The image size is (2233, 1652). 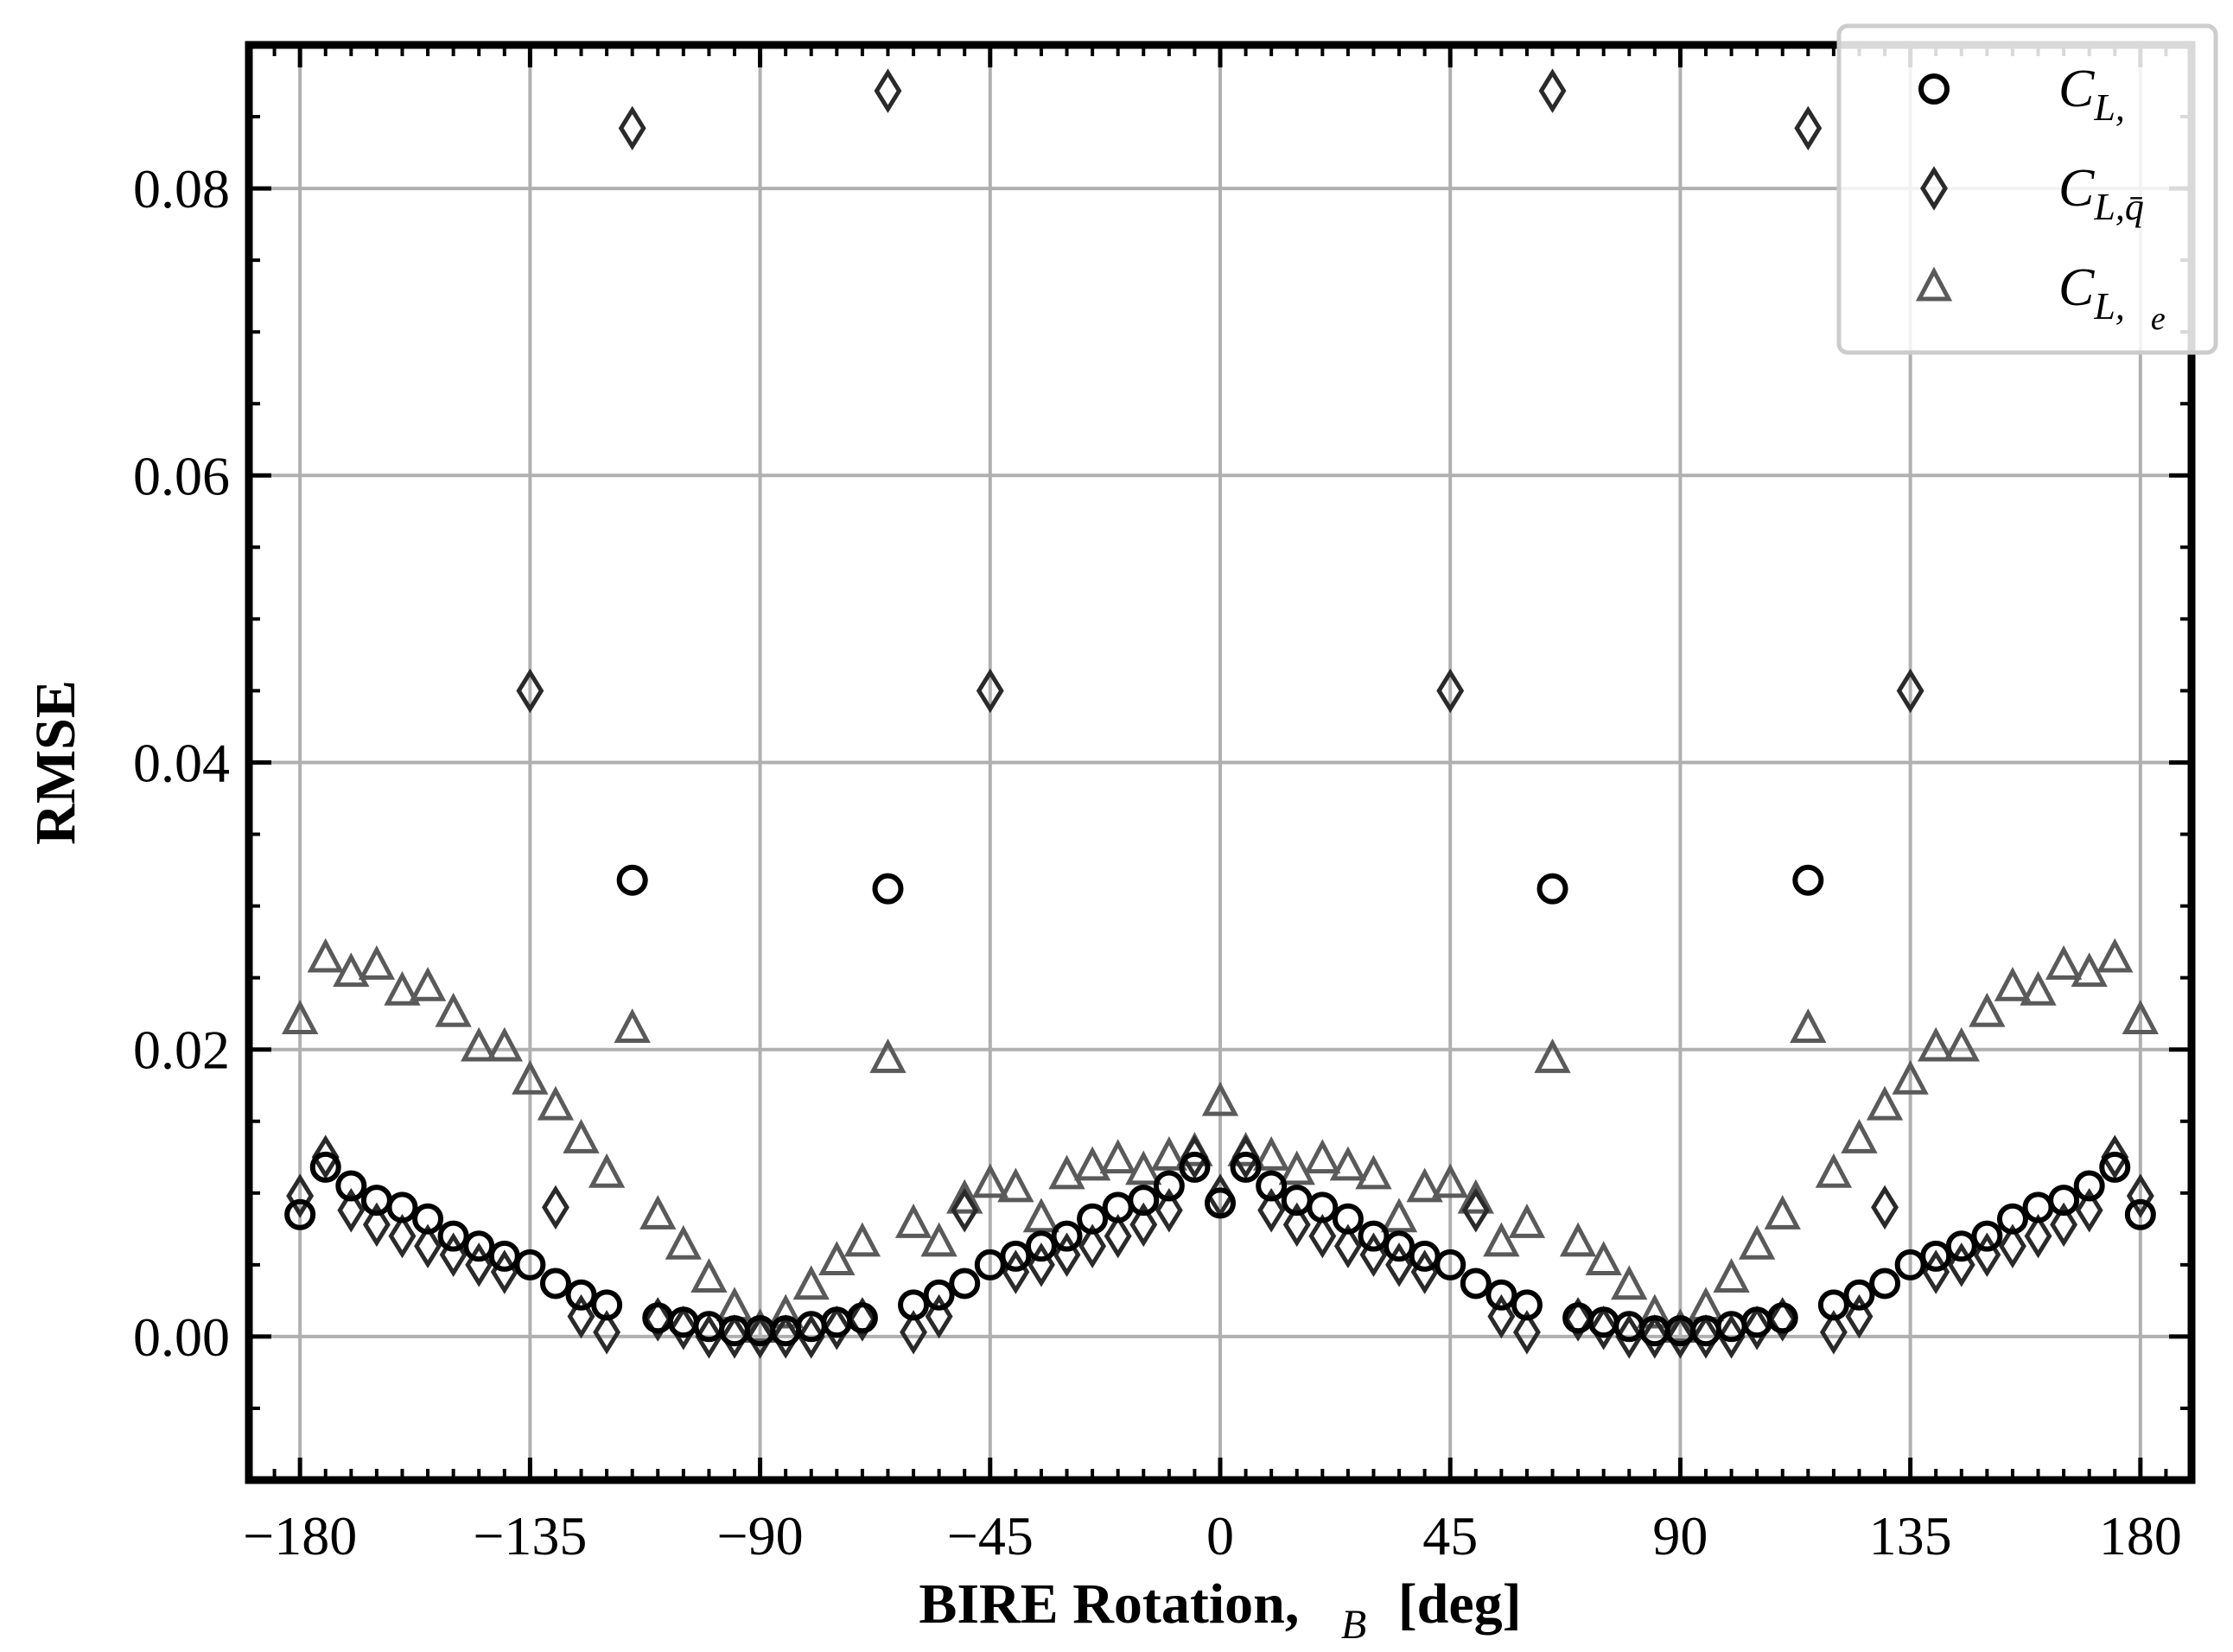 I want to click on y-axis-title: RMSE, so click(x=55, y=762).